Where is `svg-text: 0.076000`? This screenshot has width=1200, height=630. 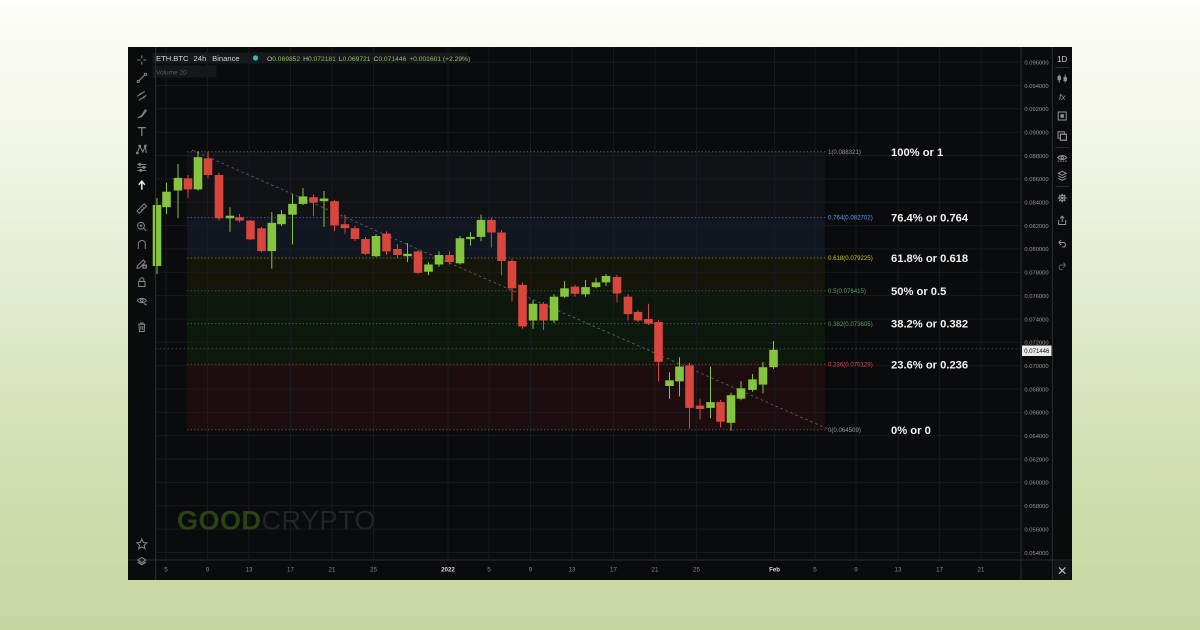 svg-text: 0.076000 is located at coordinates (1036, 297).